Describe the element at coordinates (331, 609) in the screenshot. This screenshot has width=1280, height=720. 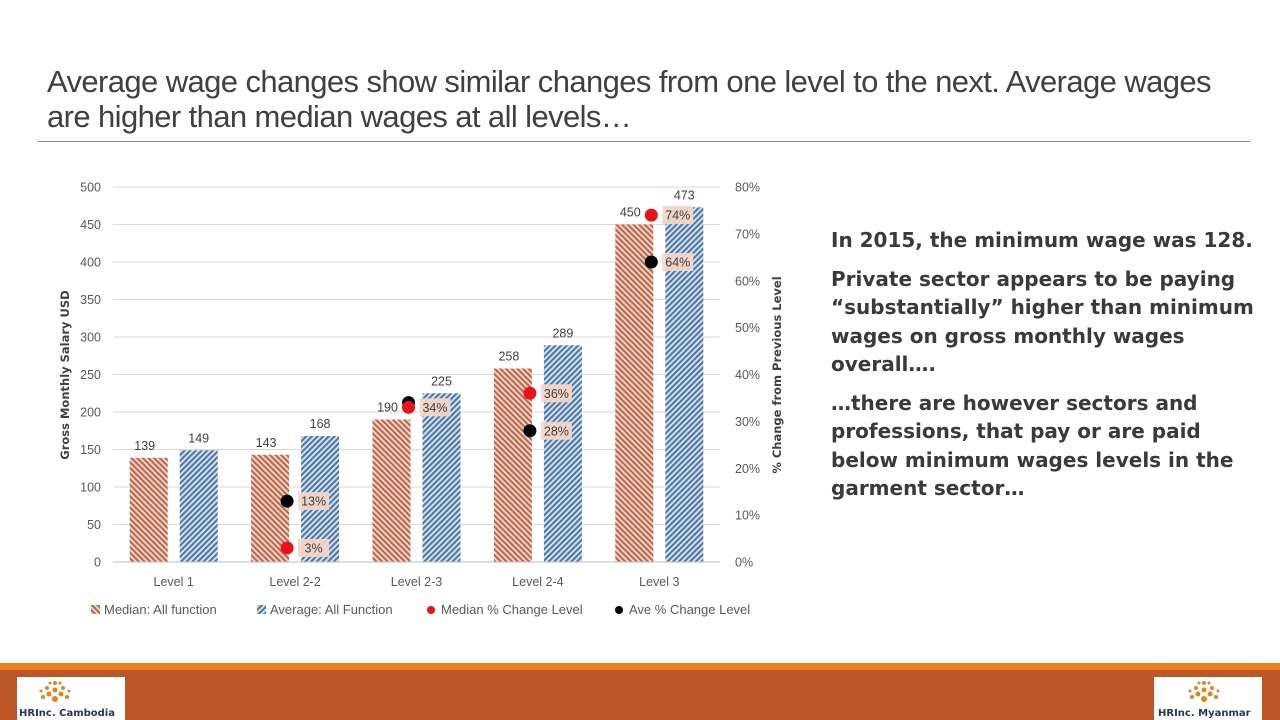
I see `svg-text: Average: All Function` at that location.